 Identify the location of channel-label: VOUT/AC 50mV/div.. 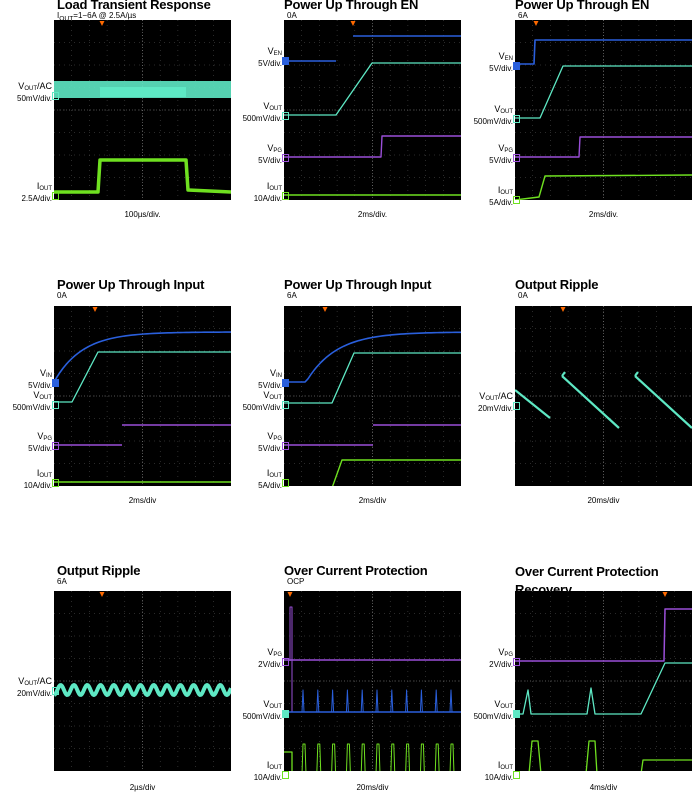
(26, 93).